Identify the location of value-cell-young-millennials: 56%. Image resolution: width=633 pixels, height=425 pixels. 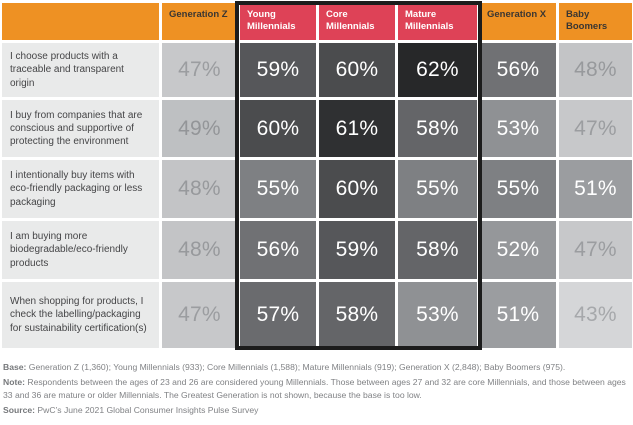
(278, 250).